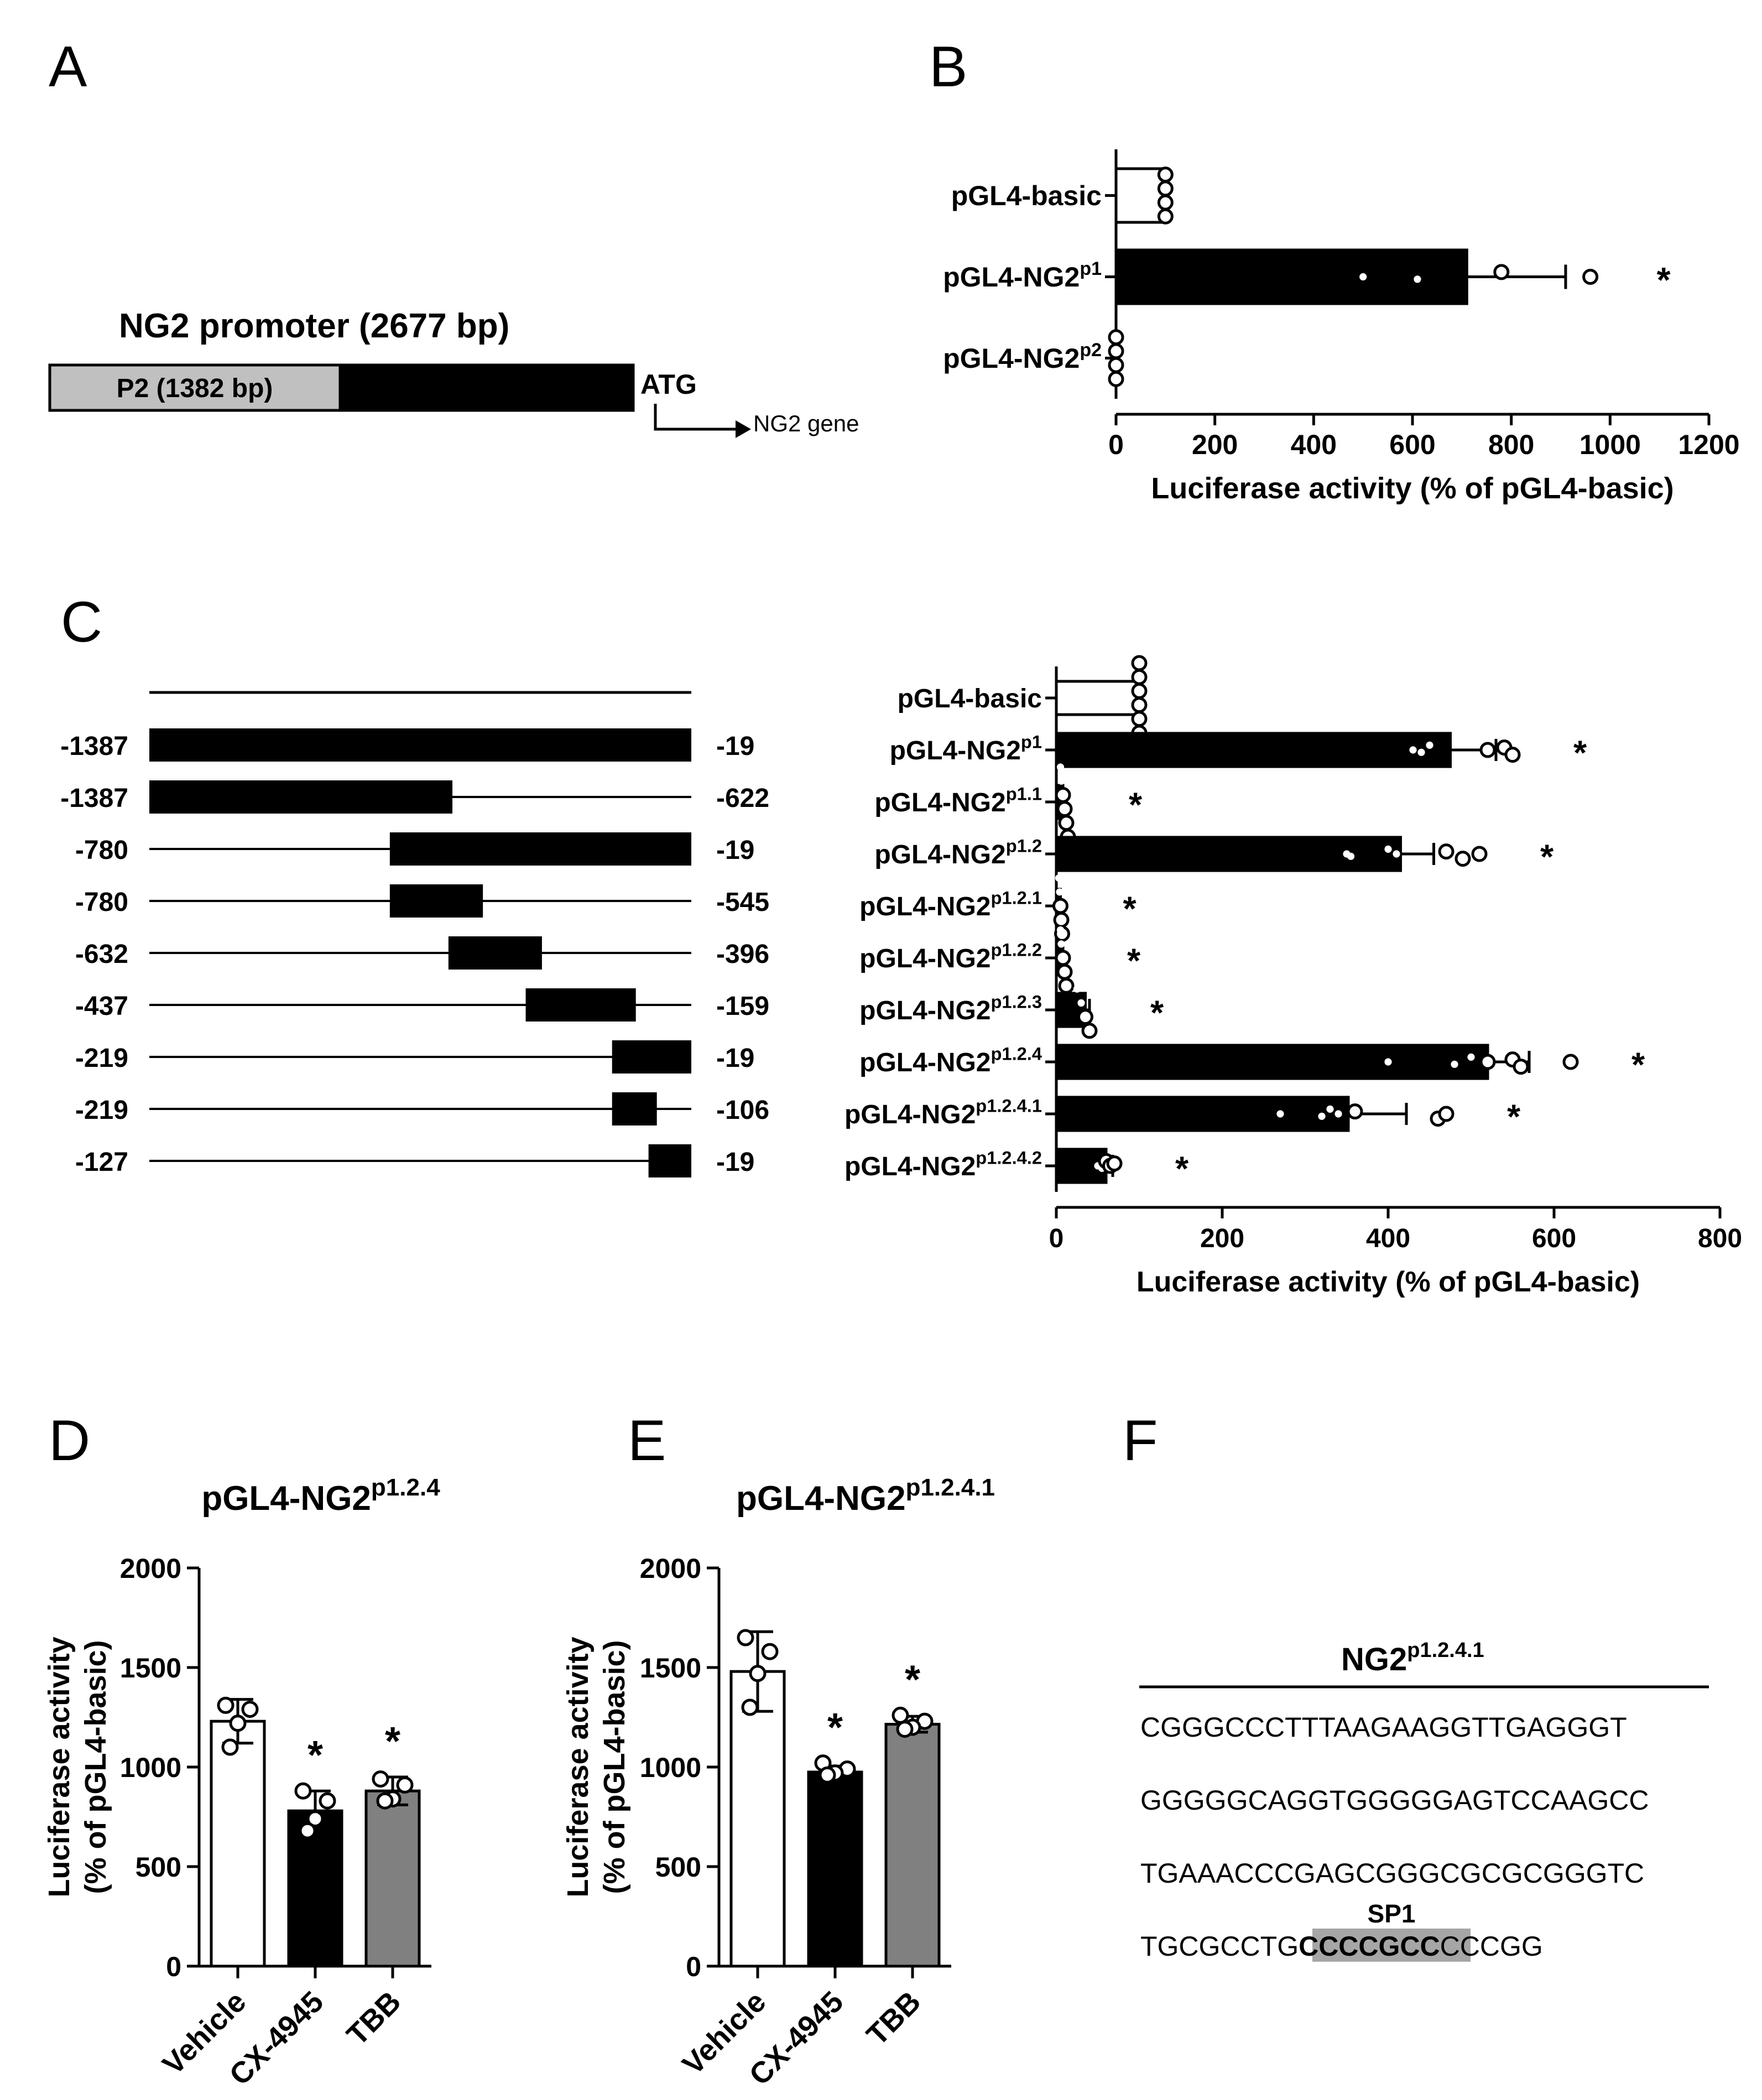  I want to click on category-label: pGL4-NG2p2, so click(1022, 357).